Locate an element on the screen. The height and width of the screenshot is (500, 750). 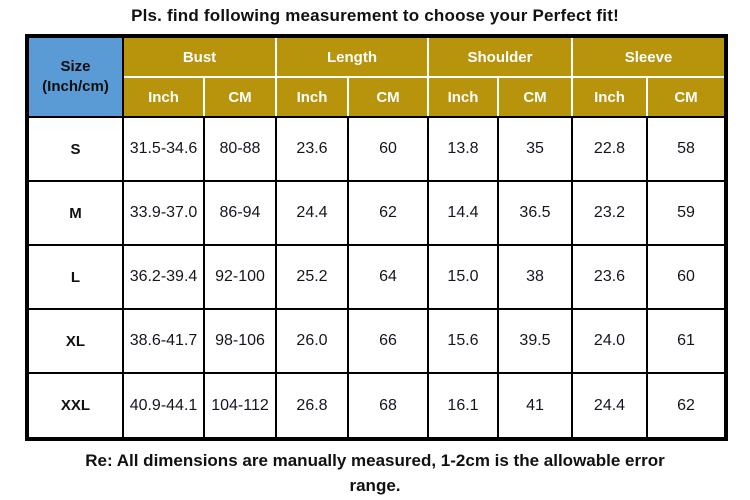
cell-bust-inch: 38.6-41.7 is located at coordinates (163, 341).